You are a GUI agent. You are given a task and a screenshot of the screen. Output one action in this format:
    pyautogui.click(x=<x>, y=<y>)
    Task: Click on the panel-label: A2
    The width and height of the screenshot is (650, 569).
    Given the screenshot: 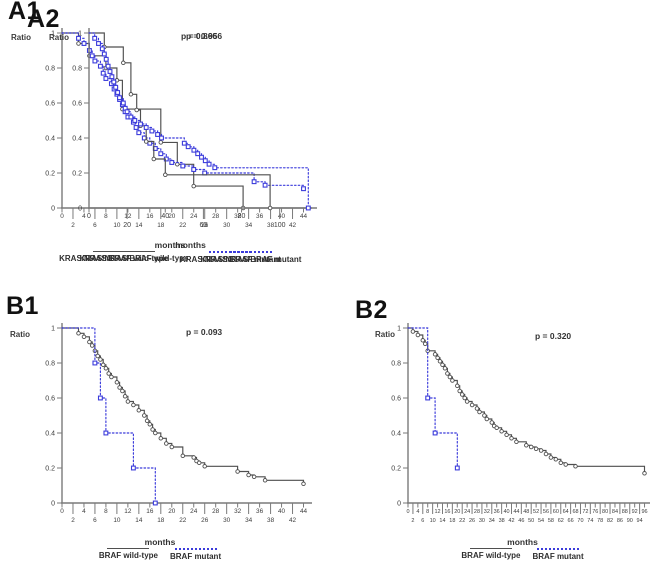 What is the action you would take?
    pyautogui.click(x=43, y=19)
    